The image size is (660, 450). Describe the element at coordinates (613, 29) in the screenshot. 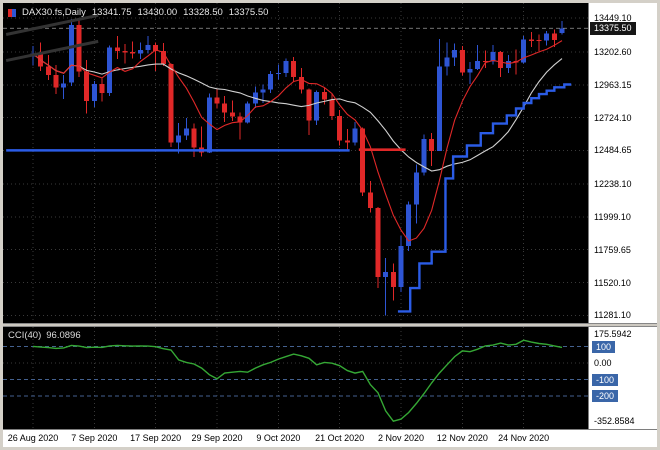

I see `current-price-label: 13375.50` at that location.